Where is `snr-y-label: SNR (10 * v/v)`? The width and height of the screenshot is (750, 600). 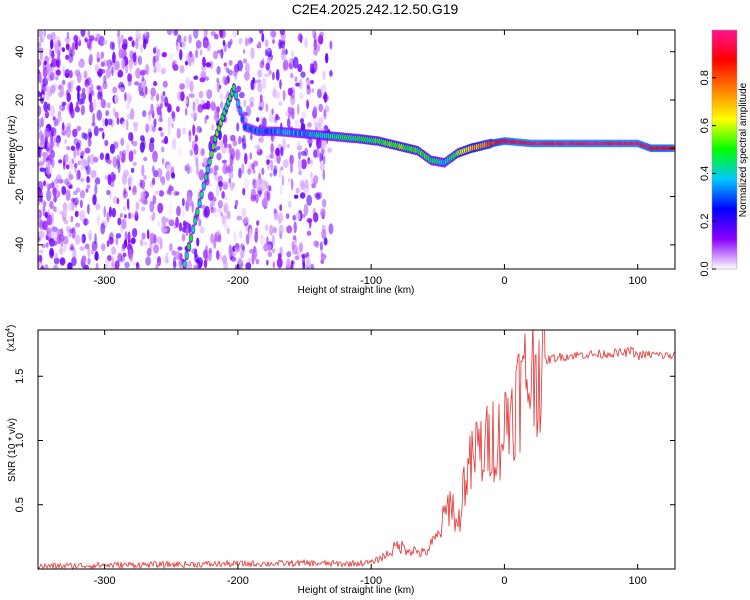 snr-y-label: SNR (10 * v/v) is located at coordinates (12, 450).